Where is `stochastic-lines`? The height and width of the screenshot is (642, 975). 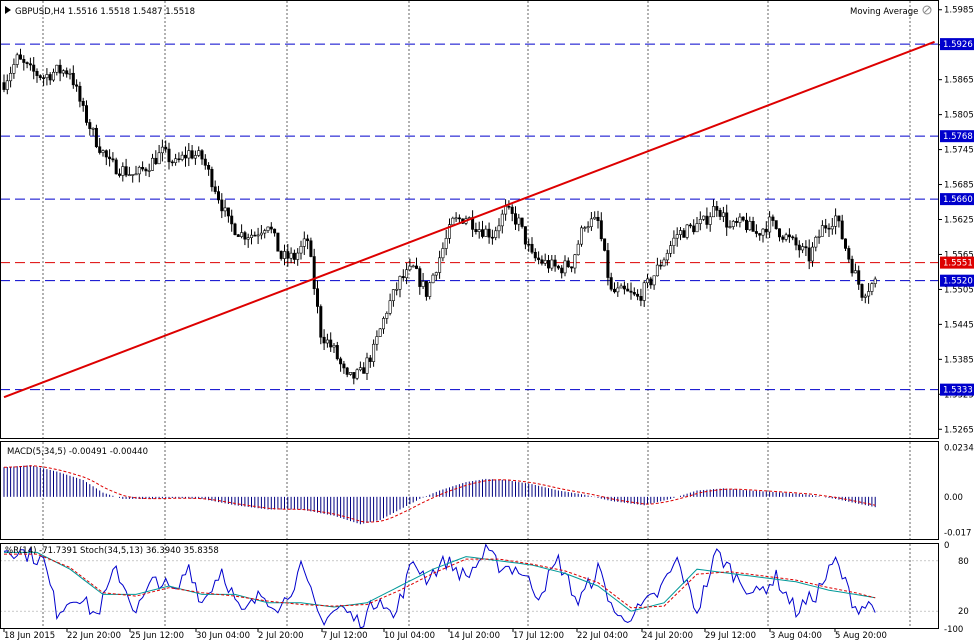
stochastic-lines is located at coordinates (439, 586).